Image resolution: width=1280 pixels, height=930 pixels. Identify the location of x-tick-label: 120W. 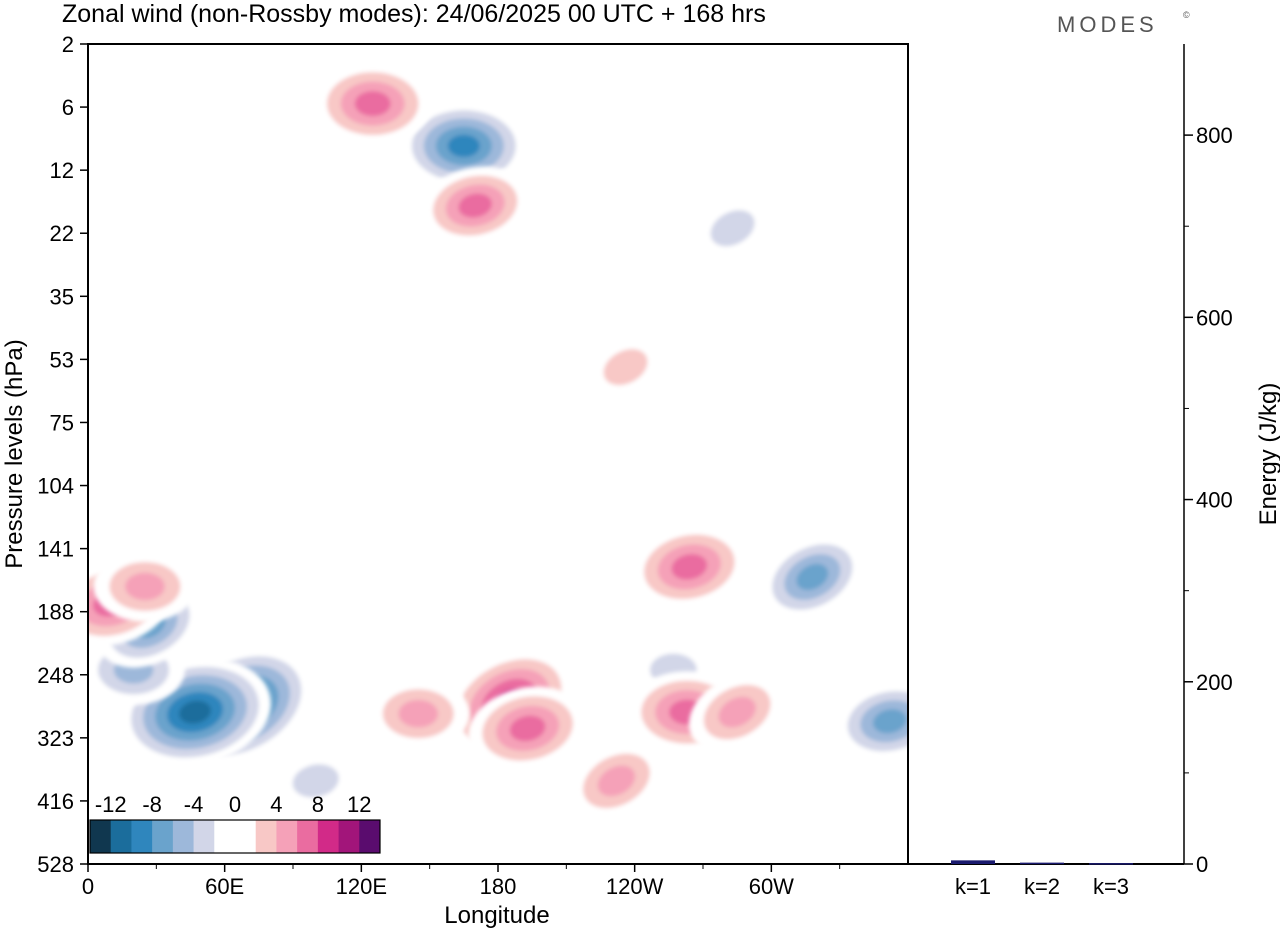
(635, 886).